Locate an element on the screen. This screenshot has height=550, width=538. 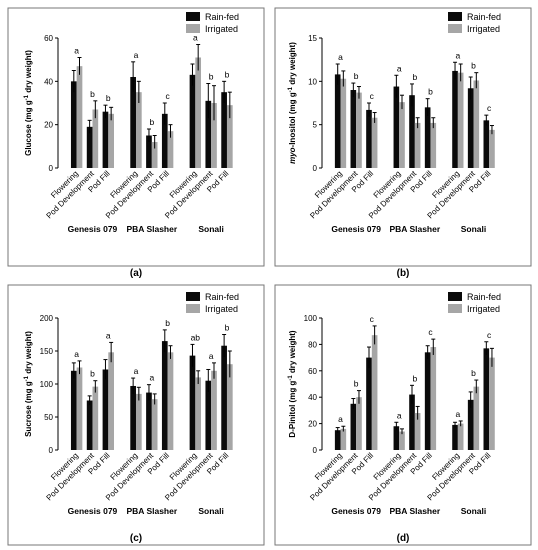
significance-letter: ab is located at coordinates (196, 337).